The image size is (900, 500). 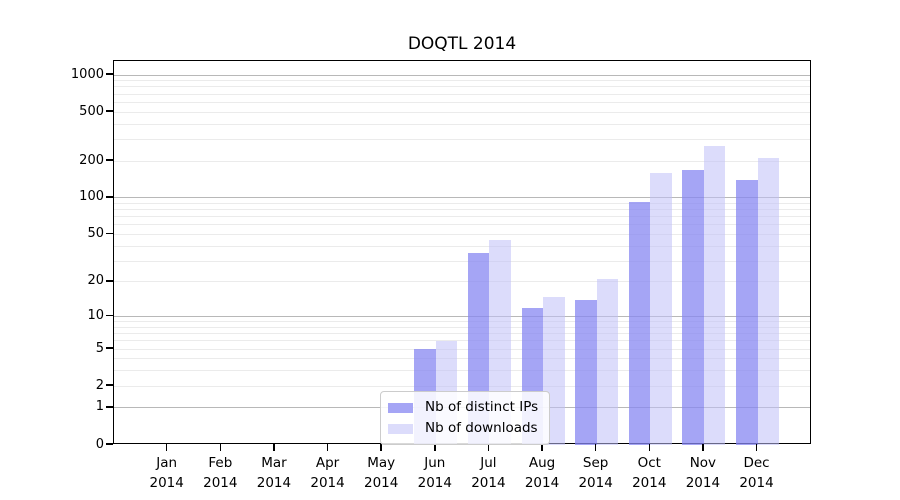 What do you see at coordinates (434, 473) in the screenshot?
I see `x-axis-label-month: Jun 2014` at bounding box center [434, 473].